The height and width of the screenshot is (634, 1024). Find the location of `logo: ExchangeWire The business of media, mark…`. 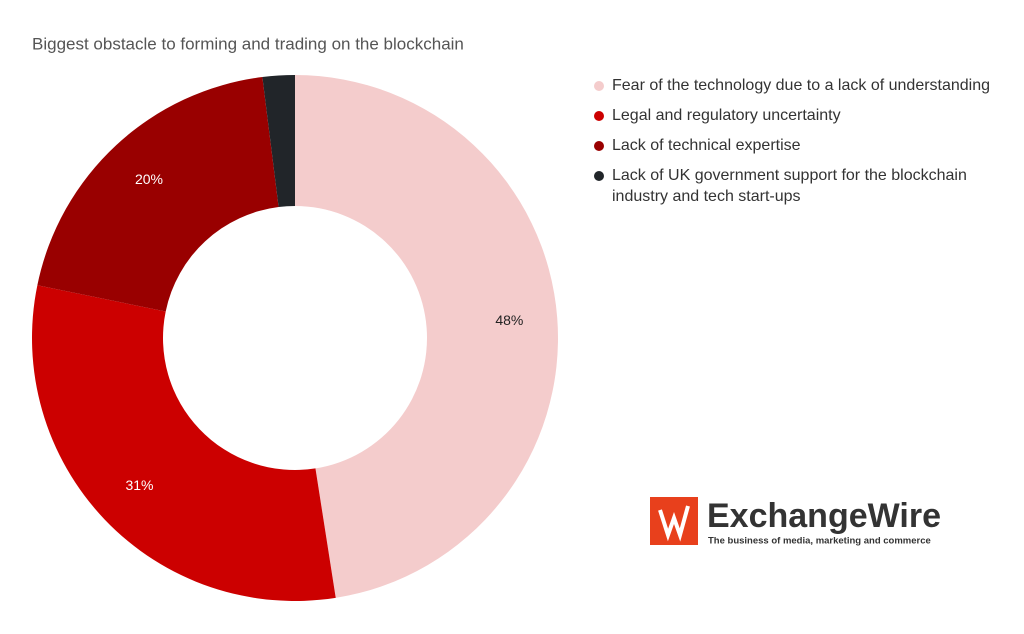

logo: ExchangeWire The business of media, mark… is located at coordinates (795, 522).